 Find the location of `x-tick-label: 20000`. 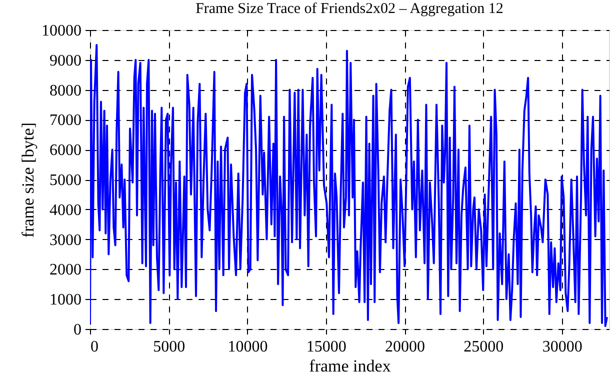

x-tick-label: 20000 is located at coordinates (405, 347).